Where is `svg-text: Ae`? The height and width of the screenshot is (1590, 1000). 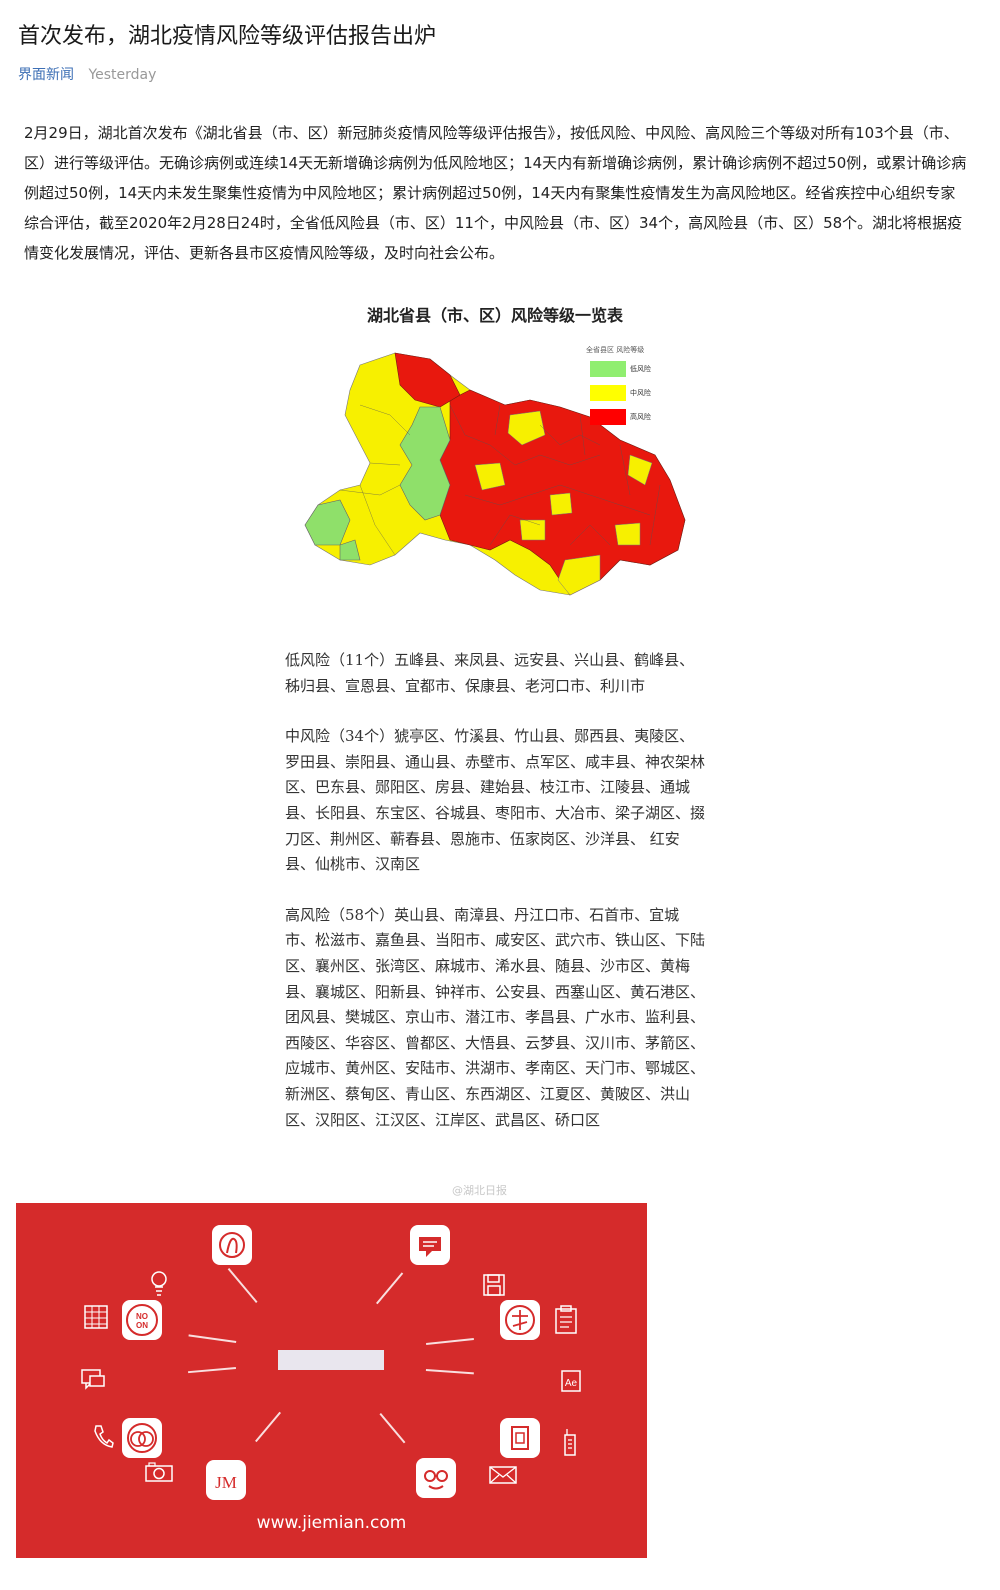
svg-text: Ae is located at coordinates (571, 1383).